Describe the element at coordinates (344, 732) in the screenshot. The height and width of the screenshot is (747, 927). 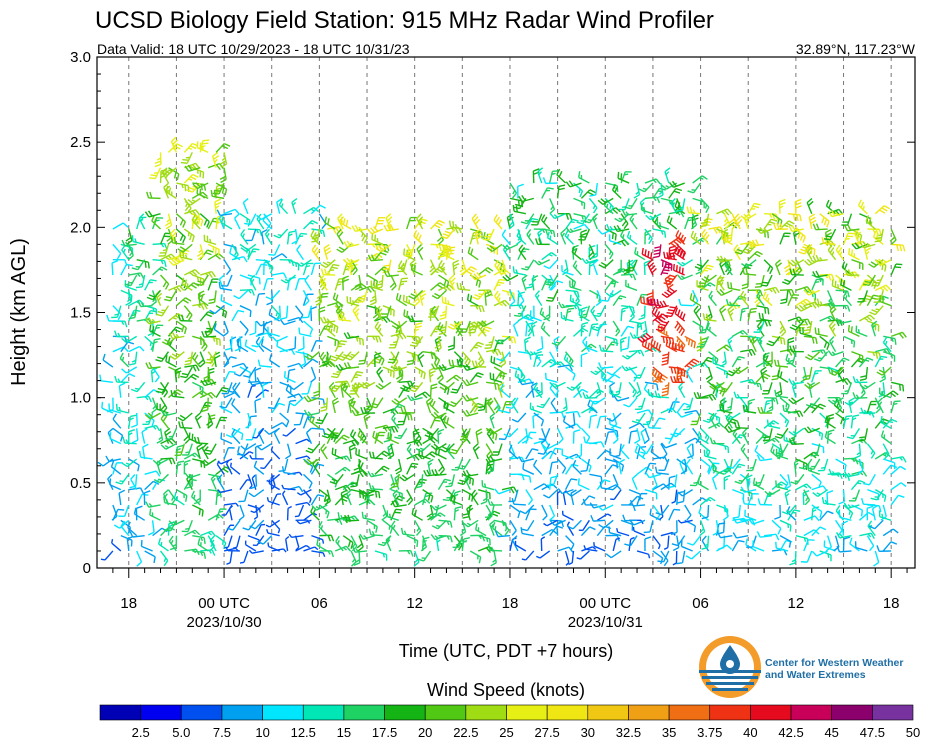
I see `colorbar-label: 15` at that location.